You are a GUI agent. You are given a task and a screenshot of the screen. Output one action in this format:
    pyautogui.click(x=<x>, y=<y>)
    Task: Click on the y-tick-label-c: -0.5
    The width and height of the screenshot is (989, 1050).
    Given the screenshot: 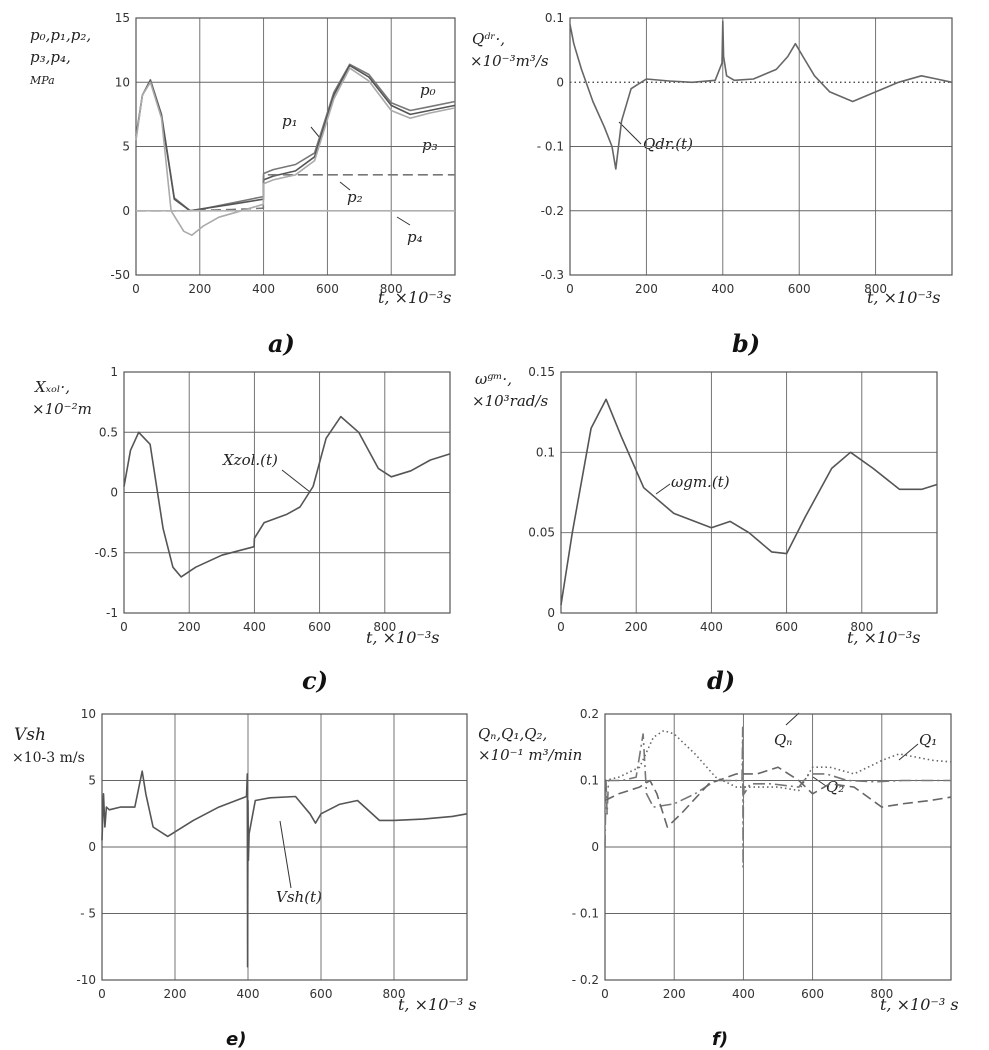 What is the action you would take?
    pyautogui.click(x=106, y=553)
    